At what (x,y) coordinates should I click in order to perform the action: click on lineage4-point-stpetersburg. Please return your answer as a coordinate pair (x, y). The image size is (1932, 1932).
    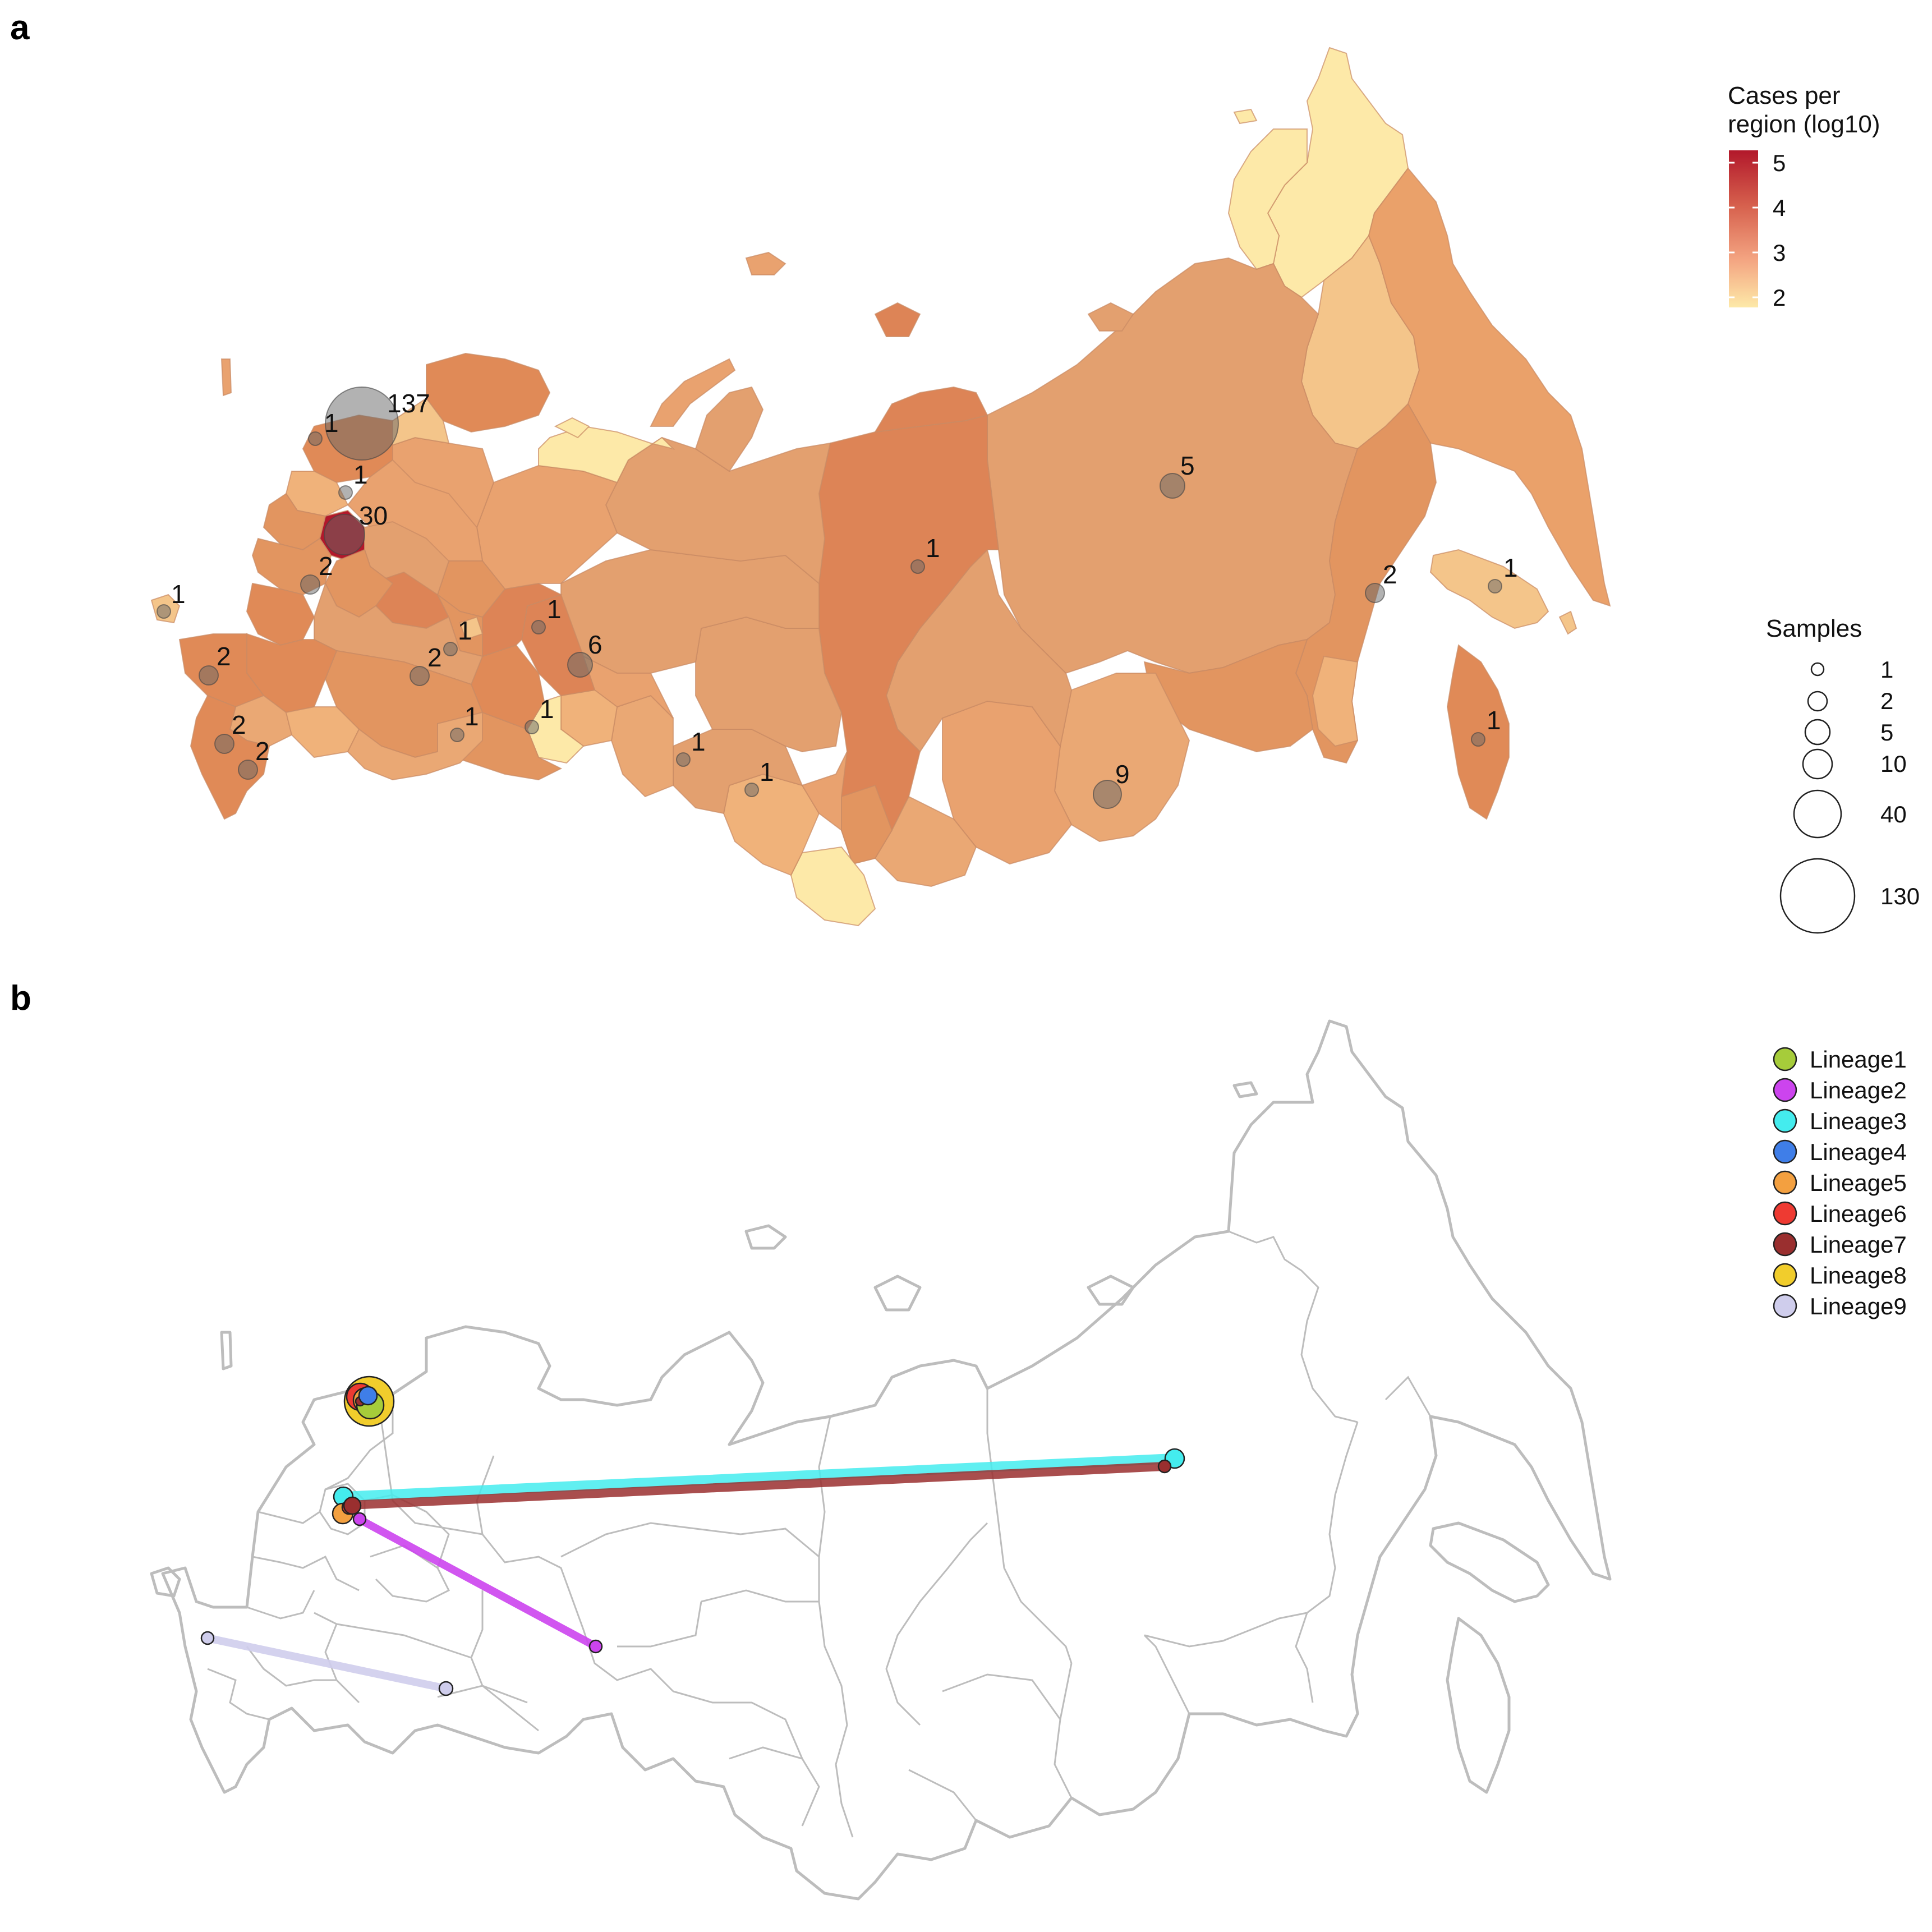
    Looking at the image, I should click on (368, 1396).